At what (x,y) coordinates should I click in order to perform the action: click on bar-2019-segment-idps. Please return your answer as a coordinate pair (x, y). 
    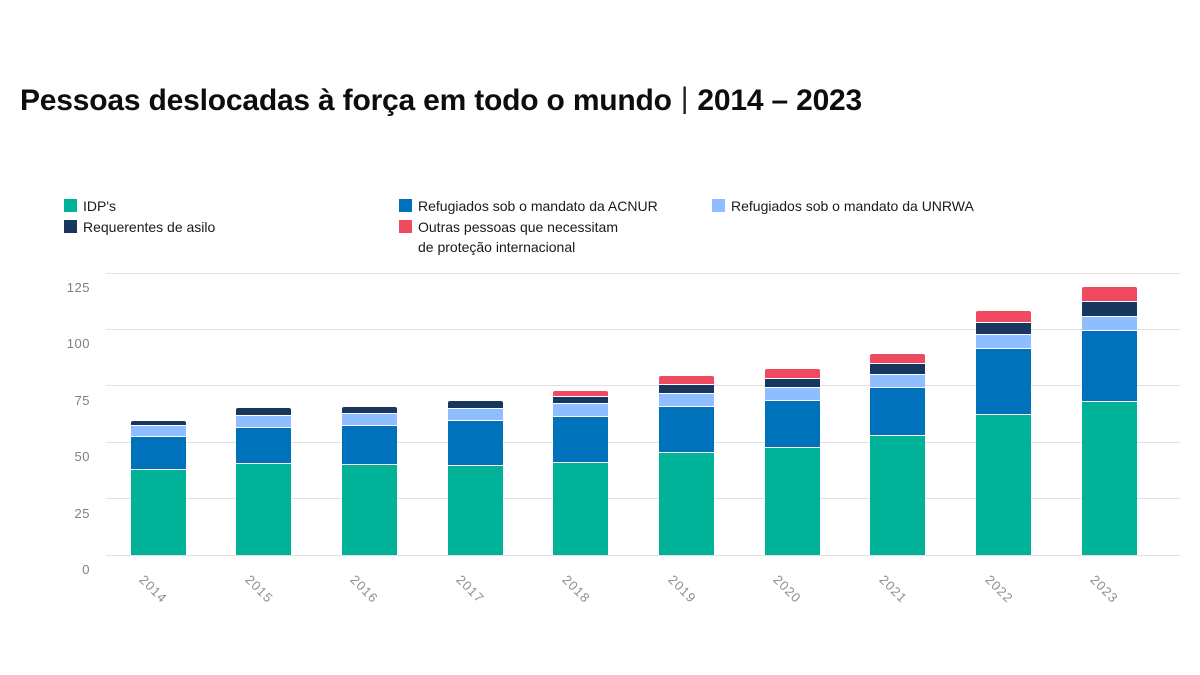
    Looking at the image, I should click on (686, 503).